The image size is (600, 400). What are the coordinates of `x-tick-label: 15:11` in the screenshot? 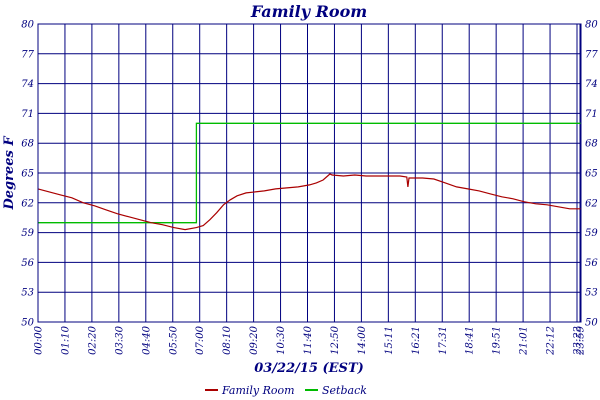 It's located at (389, 340).